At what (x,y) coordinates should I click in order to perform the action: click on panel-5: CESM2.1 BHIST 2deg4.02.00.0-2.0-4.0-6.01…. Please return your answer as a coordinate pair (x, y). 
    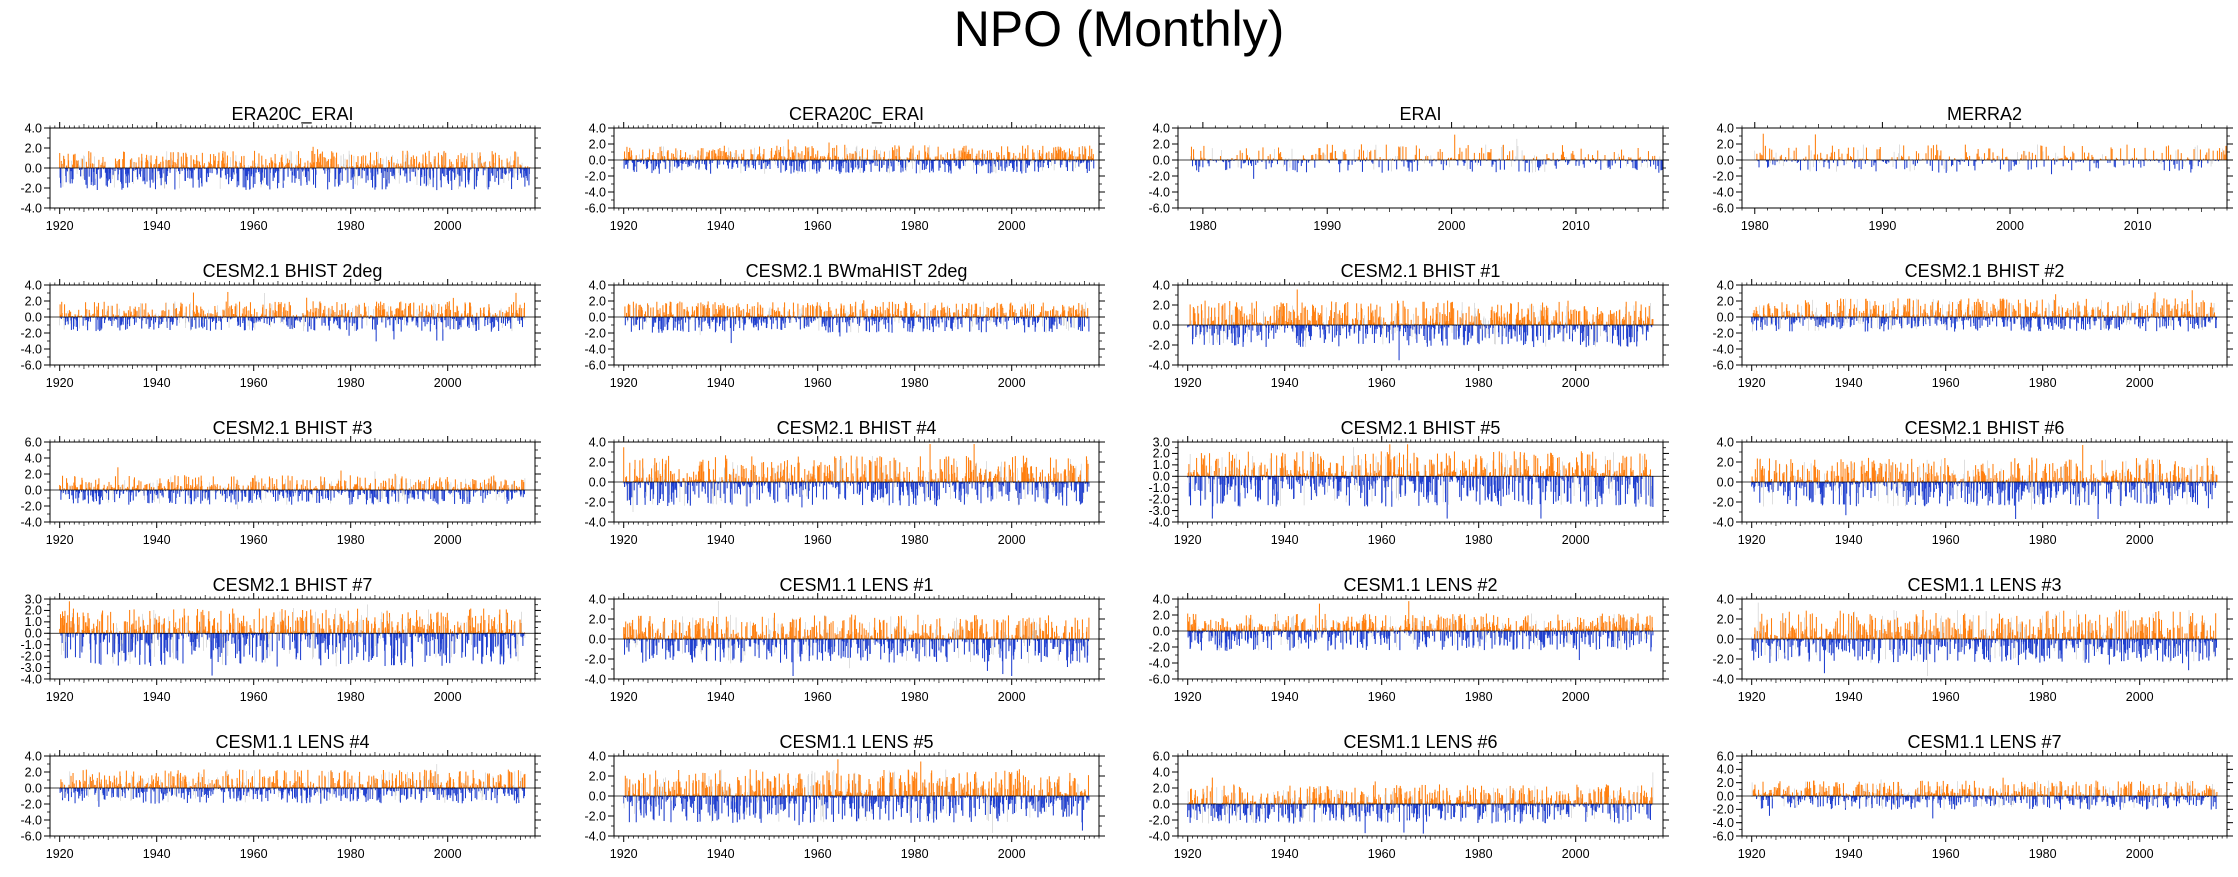
    Looking at the image, I should click on (280, 325).